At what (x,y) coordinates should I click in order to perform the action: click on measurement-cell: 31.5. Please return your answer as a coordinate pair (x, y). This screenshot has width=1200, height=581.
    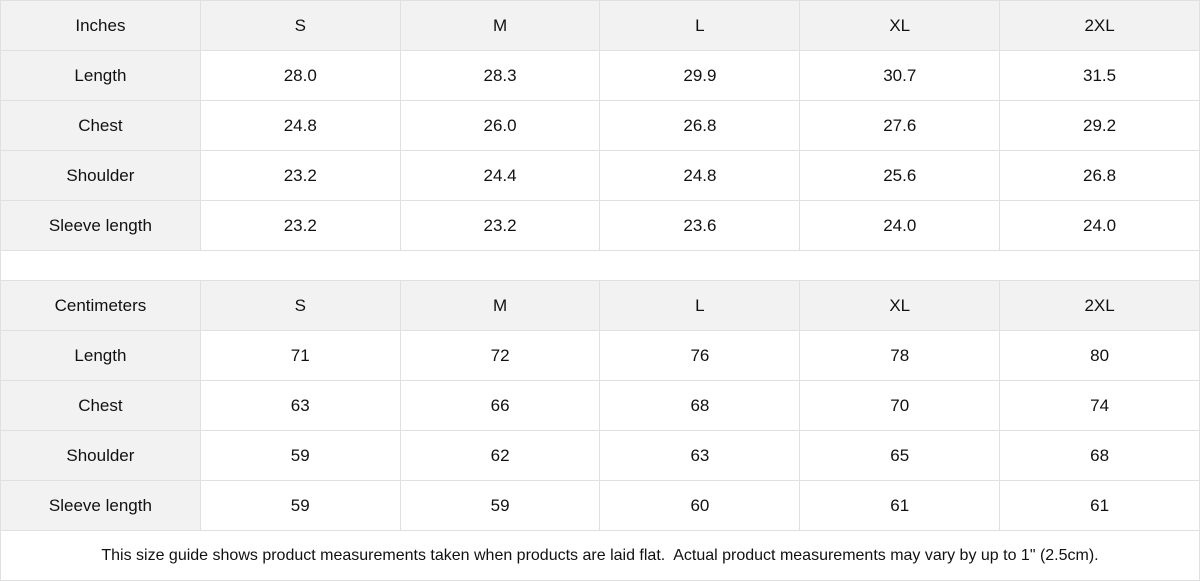
    Looking at the image, I should click on (1100, 76).